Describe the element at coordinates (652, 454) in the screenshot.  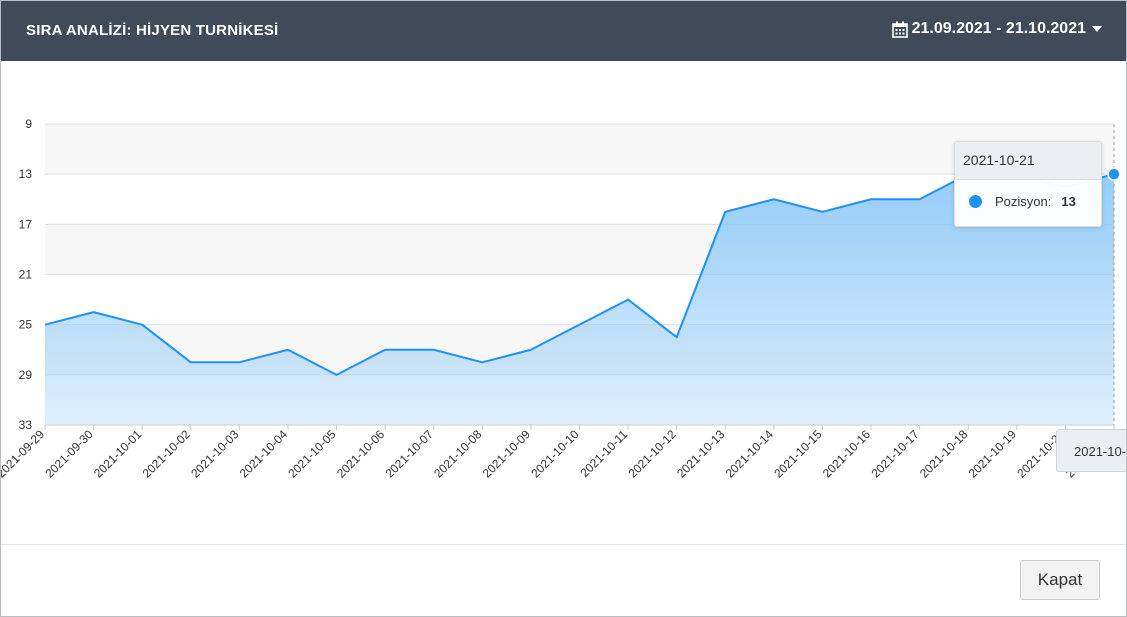
I see `x-tick-label: 2021-10-12` at that location.